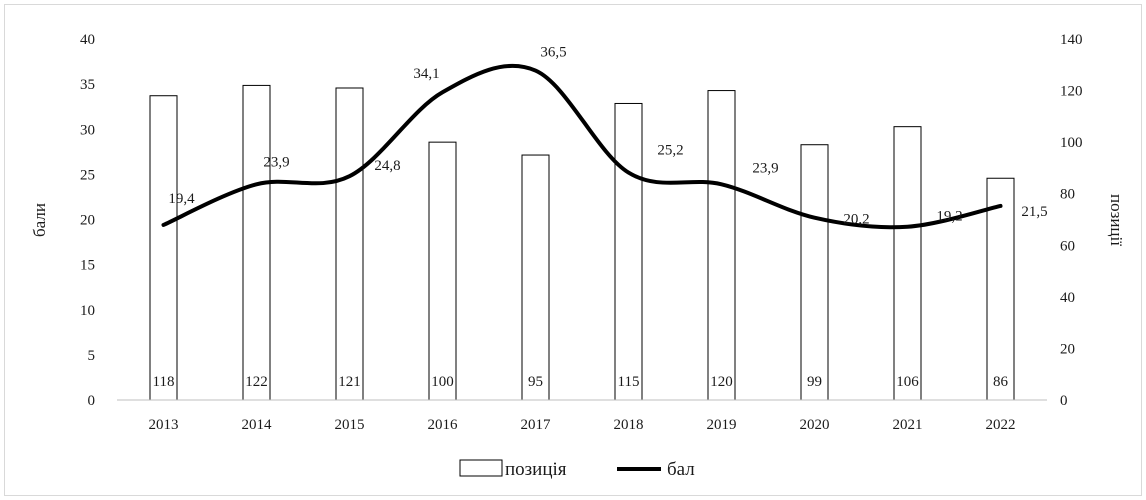 This screenshot has height=500, width=1146. Describe the element at coordinates (1067, 349) in the screenshot. I see `y-right-tick-label: 20` at that location.